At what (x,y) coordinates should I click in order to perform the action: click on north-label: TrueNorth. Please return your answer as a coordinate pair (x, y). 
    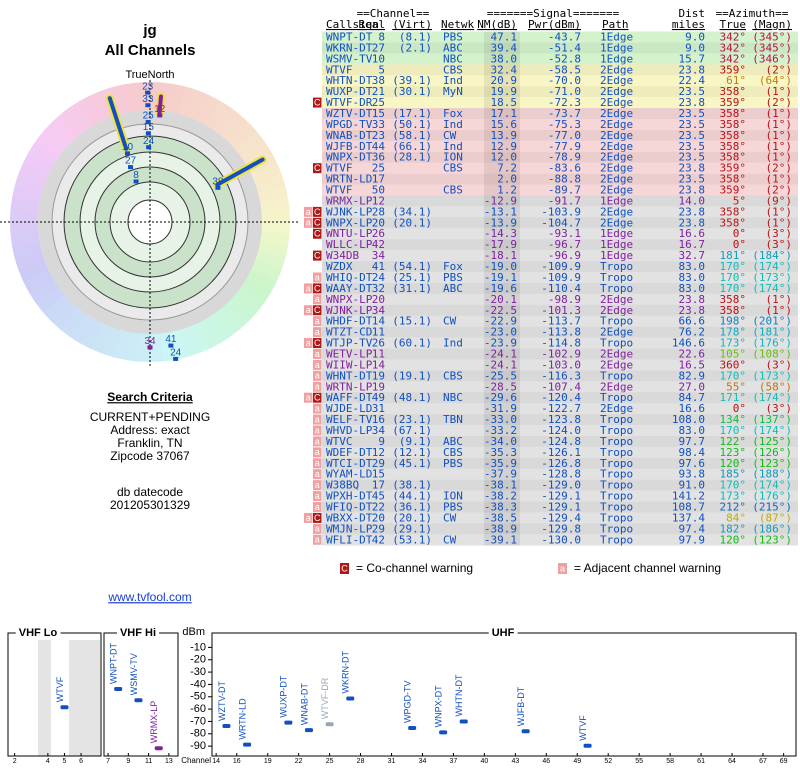
    Looking at the image, I should click on (149, 75).